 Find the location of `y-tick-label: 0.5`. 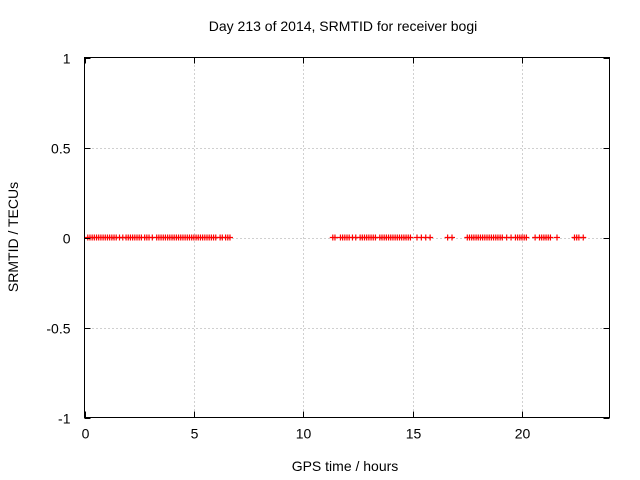

y-tick-label: 0.5 is located at coordinates (61, 149).